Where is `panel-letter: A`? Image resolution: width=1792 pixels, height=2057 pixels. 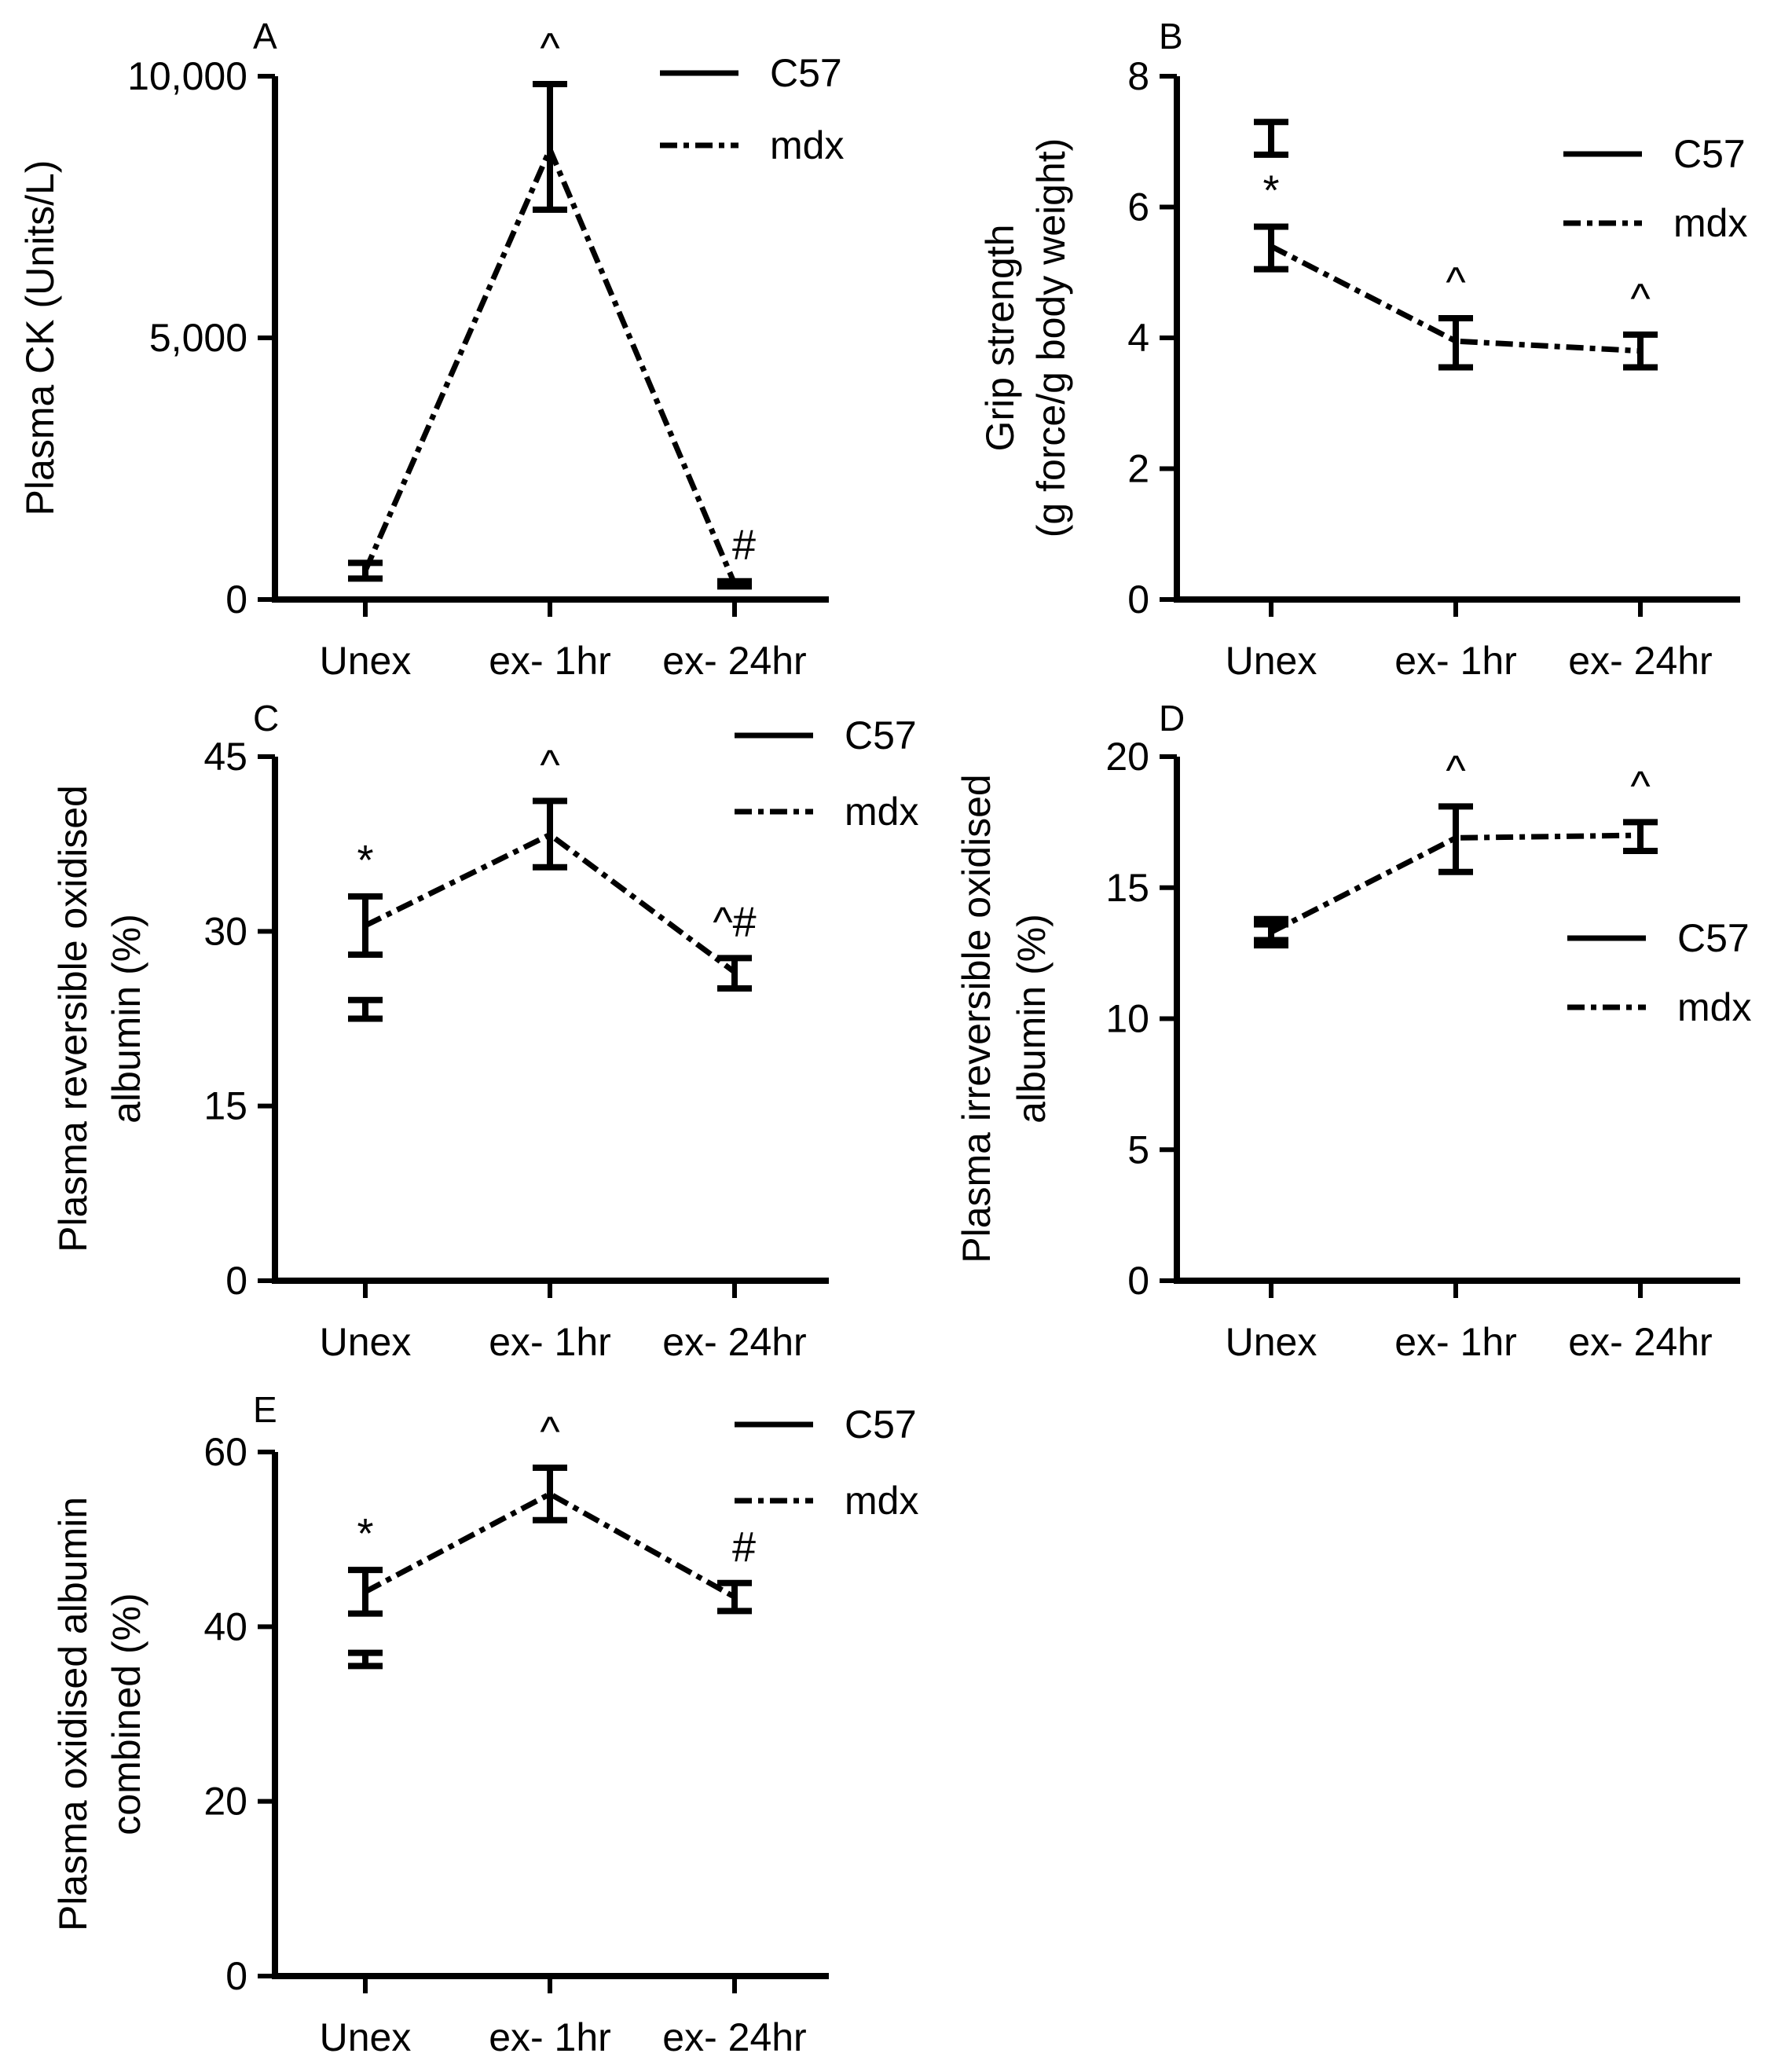
panel-letter: A is located at coordinates (265, 36).